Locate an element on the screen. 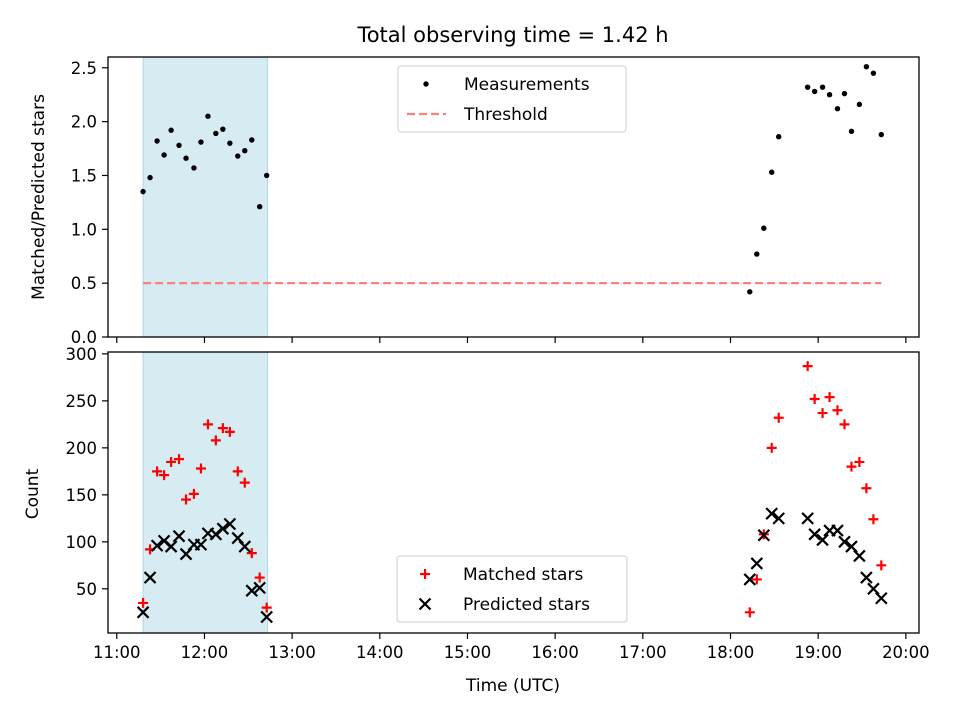  legend-measurement-marker is located at coordinates (426, 84).